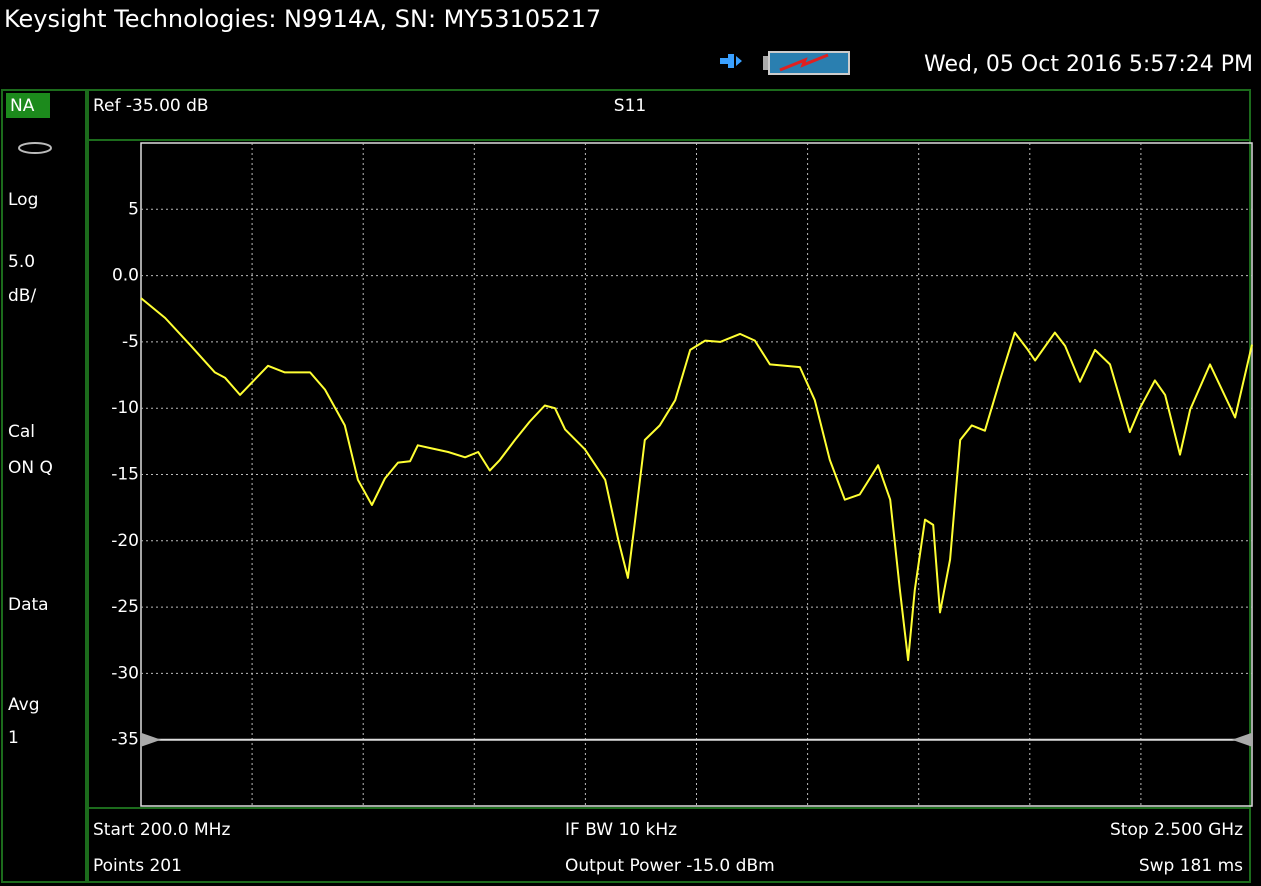 The height and width of the screenshot is (886, 1261). I want to click on datetime: Wed, 05 Oct 2016 5:57:24 PM, so click(1088, 64).